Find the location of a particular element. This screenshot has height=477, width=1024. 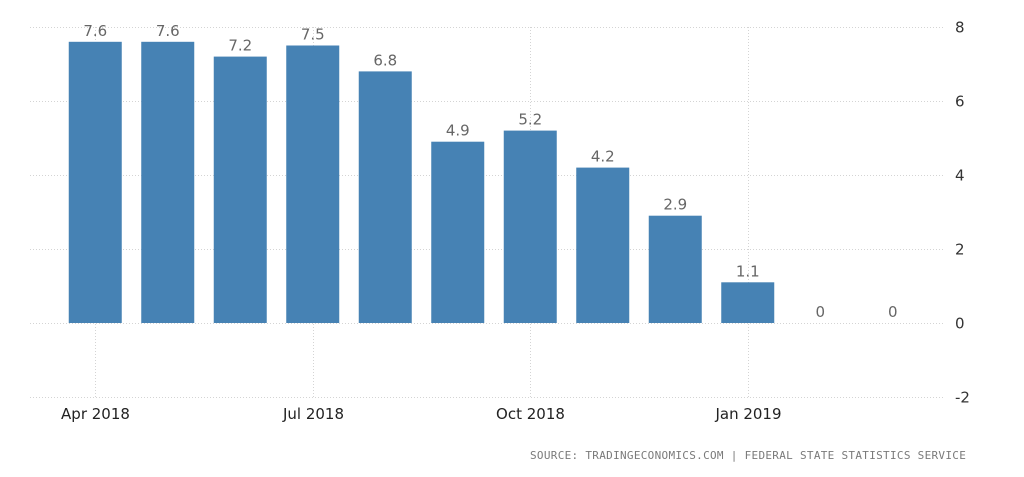

bar-value-label: 6.8 is located at coordinates (385, 60).